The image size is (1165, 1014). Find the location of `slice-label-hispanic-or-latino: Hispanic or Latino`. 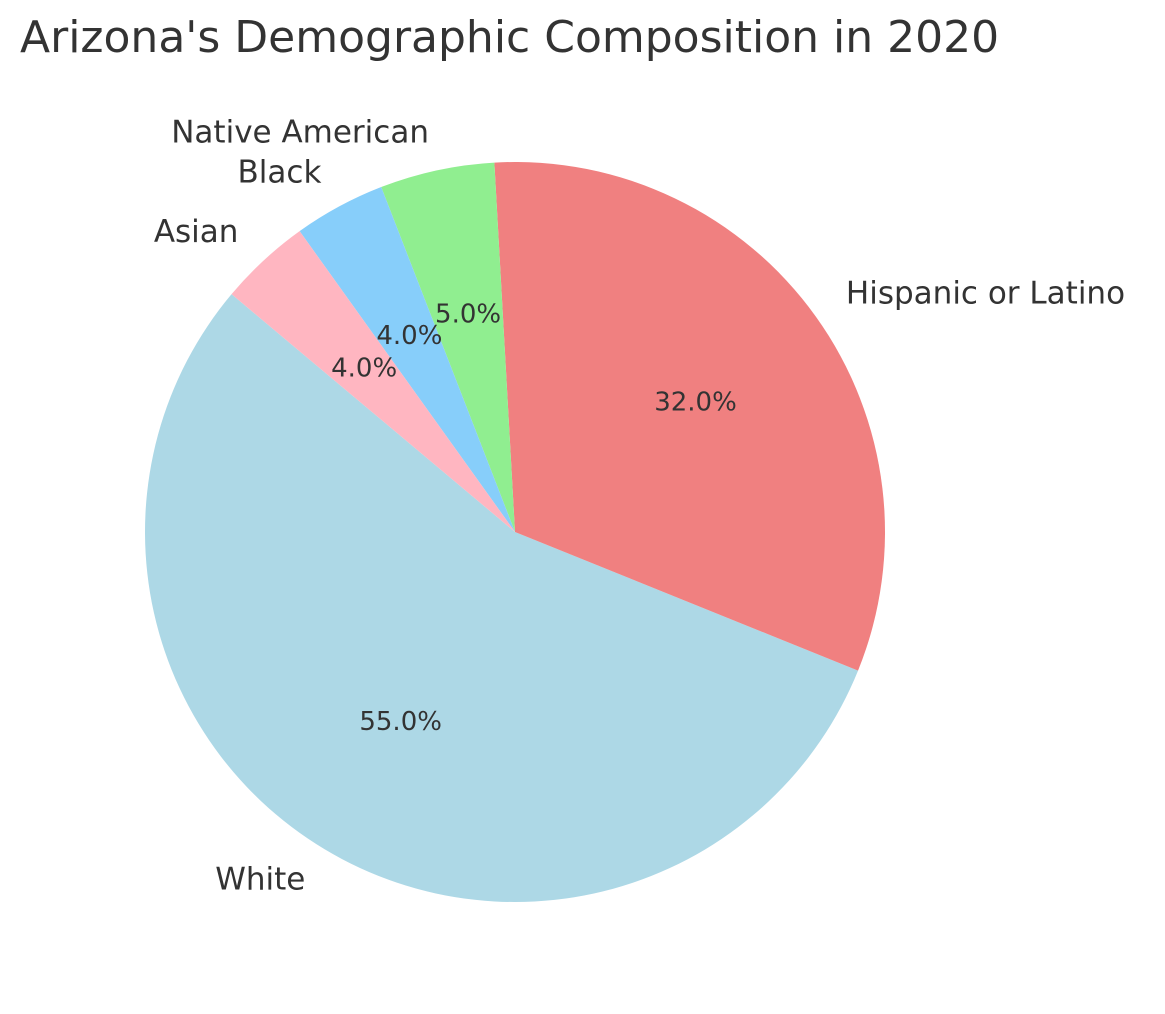

slice-label-hispanic-or-latino: Hispanic or Latino is located at coordinates (985, 294).